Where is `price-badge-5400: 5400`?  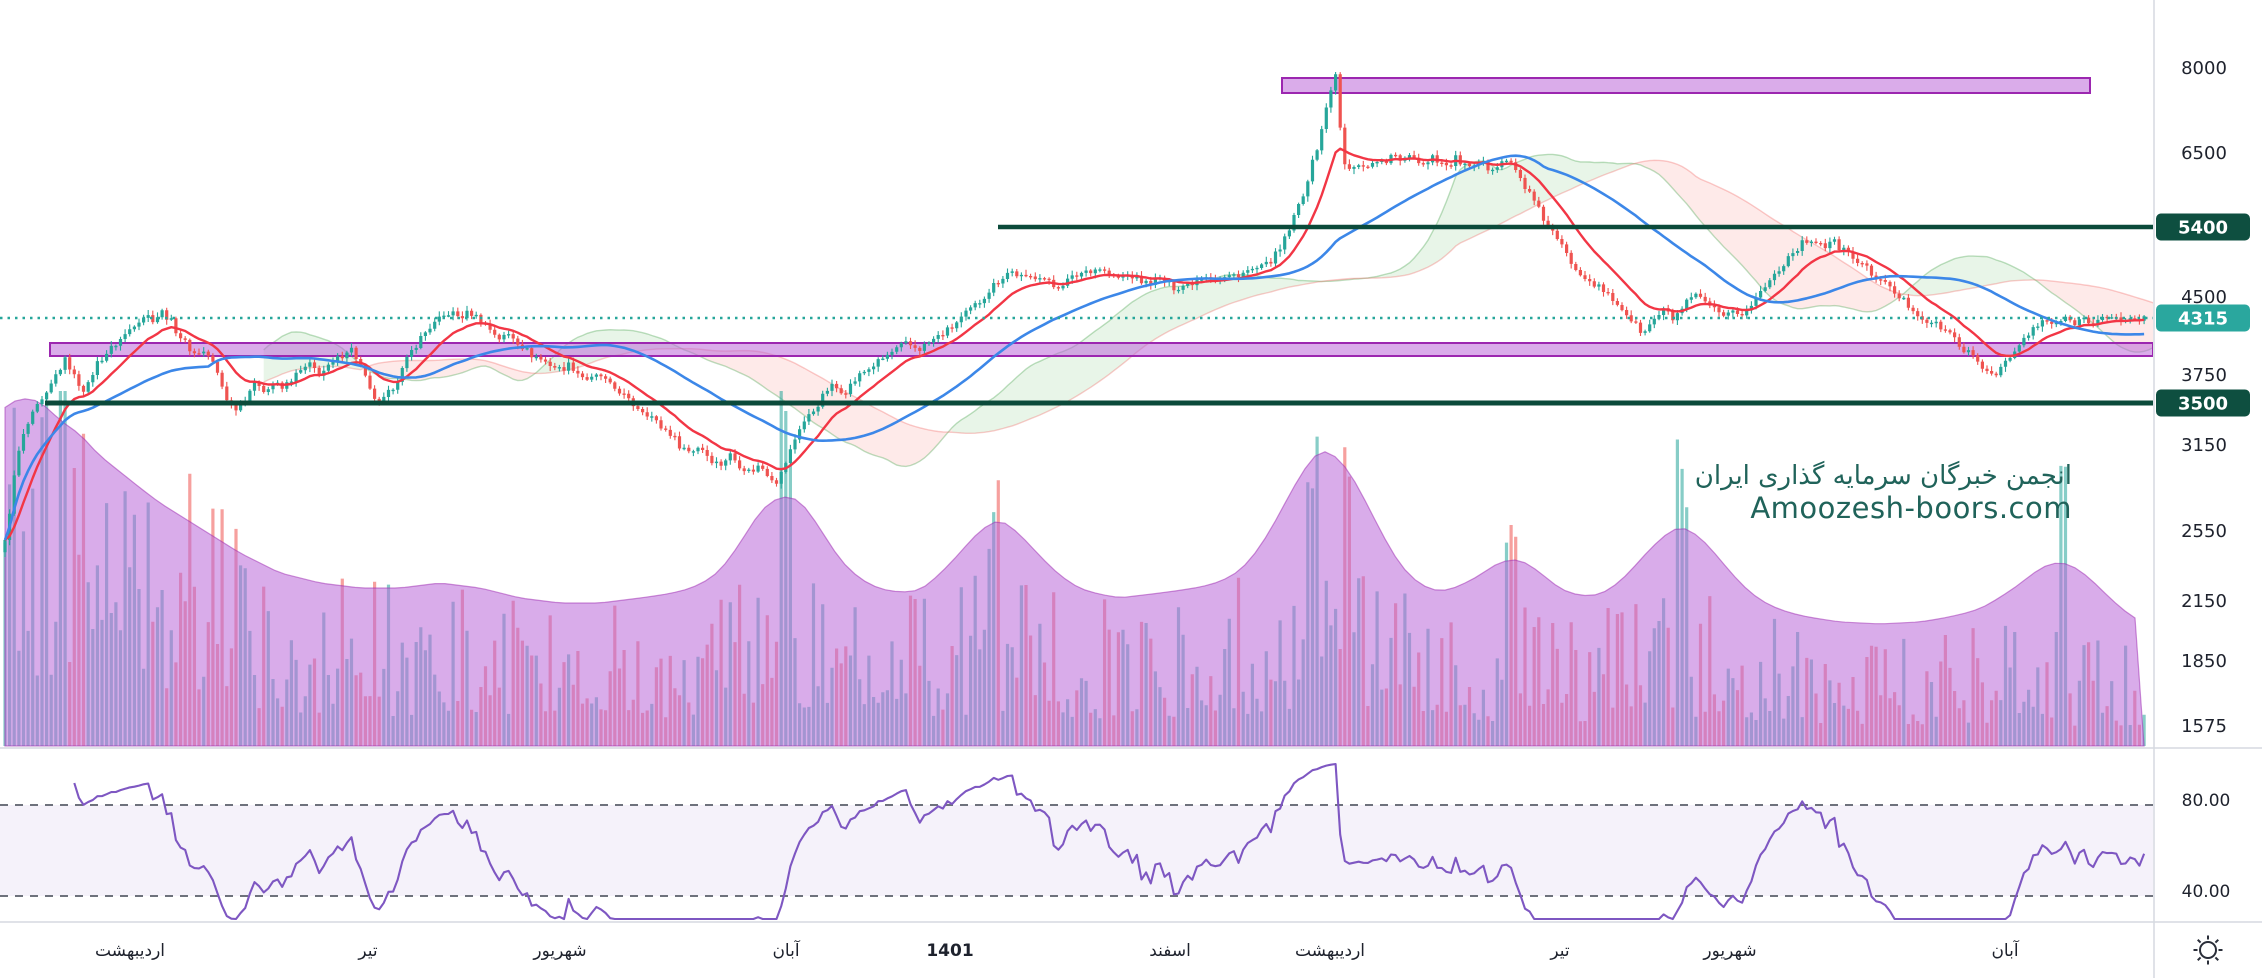 price-badge-5400: 5400 is located at coordinates (2203, 227).